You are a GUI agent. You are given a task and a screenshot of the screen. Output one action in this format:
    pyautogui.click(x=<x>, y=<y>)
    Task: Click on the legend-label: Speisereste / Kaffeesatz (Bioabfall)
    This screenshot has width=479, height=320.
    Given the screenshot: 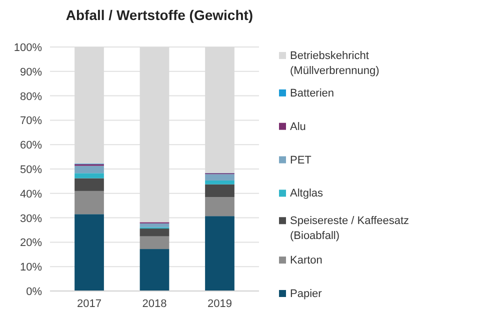 What is the action you would take?
    pyautogui.click(x=350, y=228)
    